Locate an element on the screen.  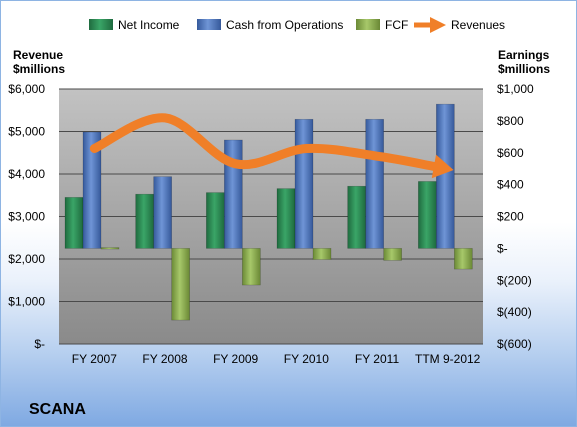
x-tick-label: FY 2008 is located at coordinates (164, 359).